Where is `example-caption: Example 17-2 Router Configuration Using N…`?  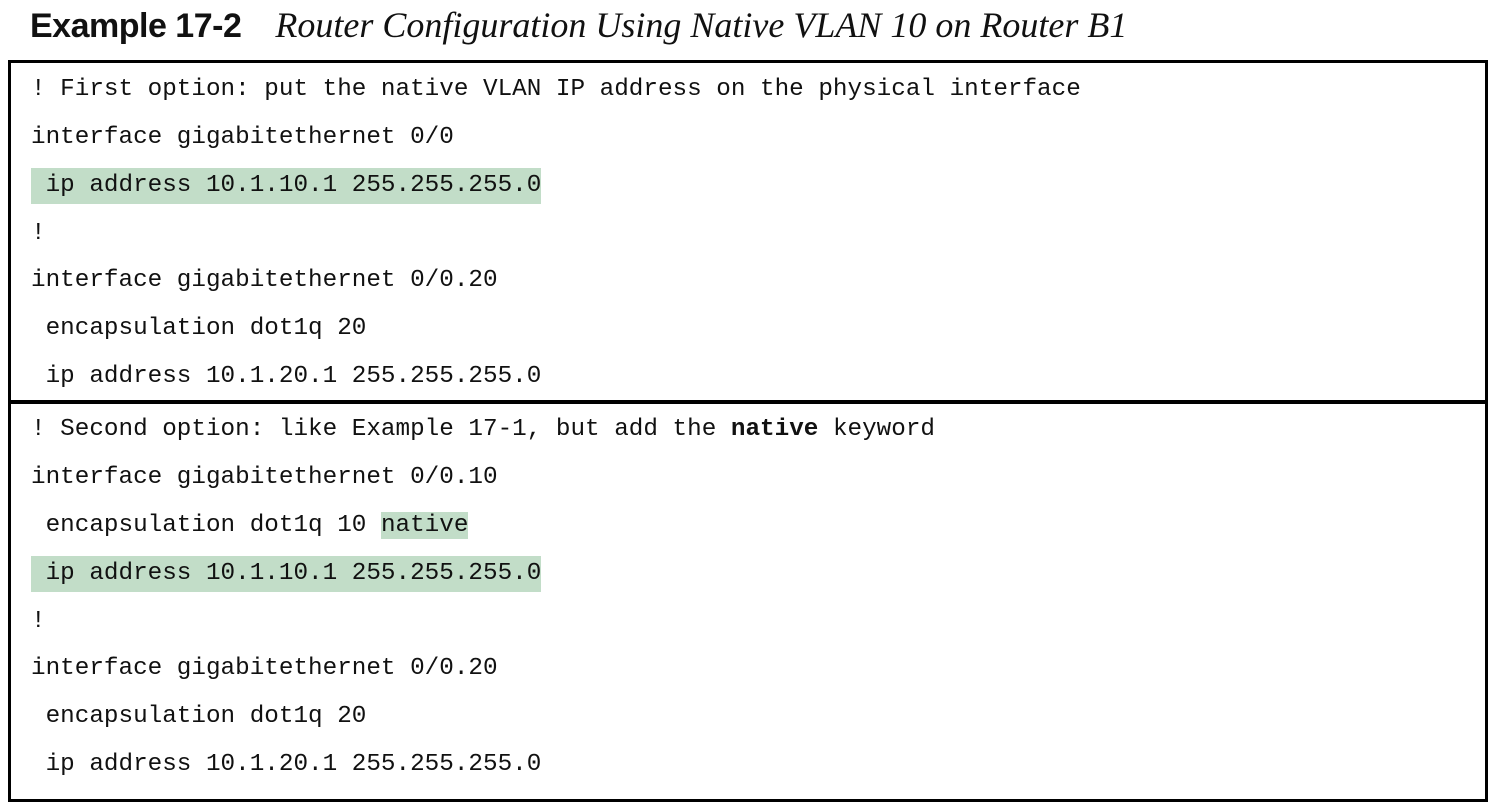
example-caption: Example 17-2 Router Configuration Using N… is located at coordinates (578, 26).